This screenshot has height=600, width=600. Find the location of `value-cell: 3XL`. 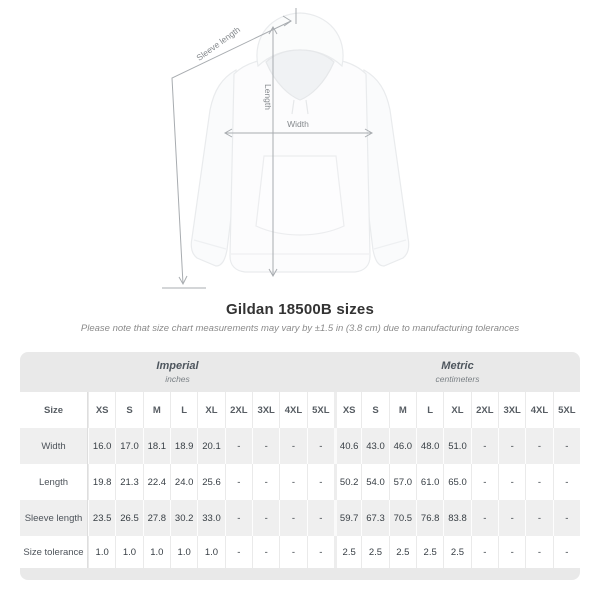

value-cell: 3XL is located at coordinates (511, 410).